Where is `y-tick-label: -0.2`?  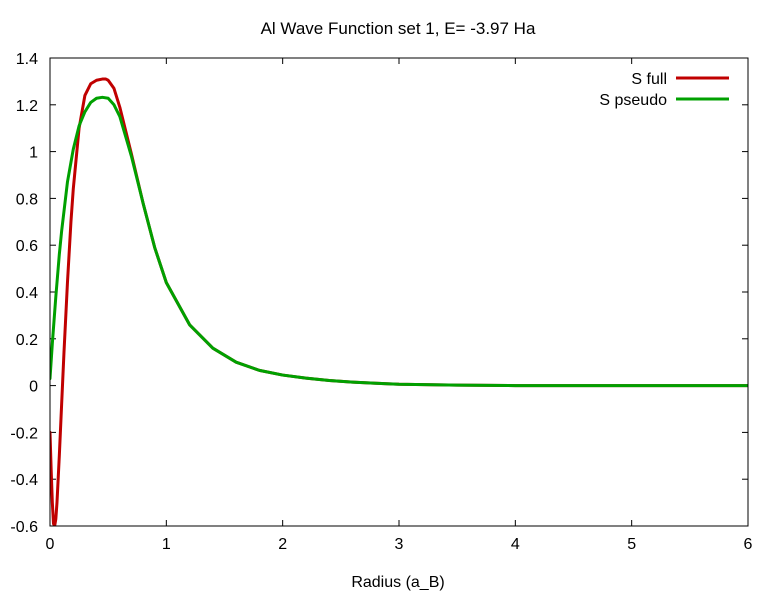 y-tick-label: -0.2 is located at coordinates (24, 433).